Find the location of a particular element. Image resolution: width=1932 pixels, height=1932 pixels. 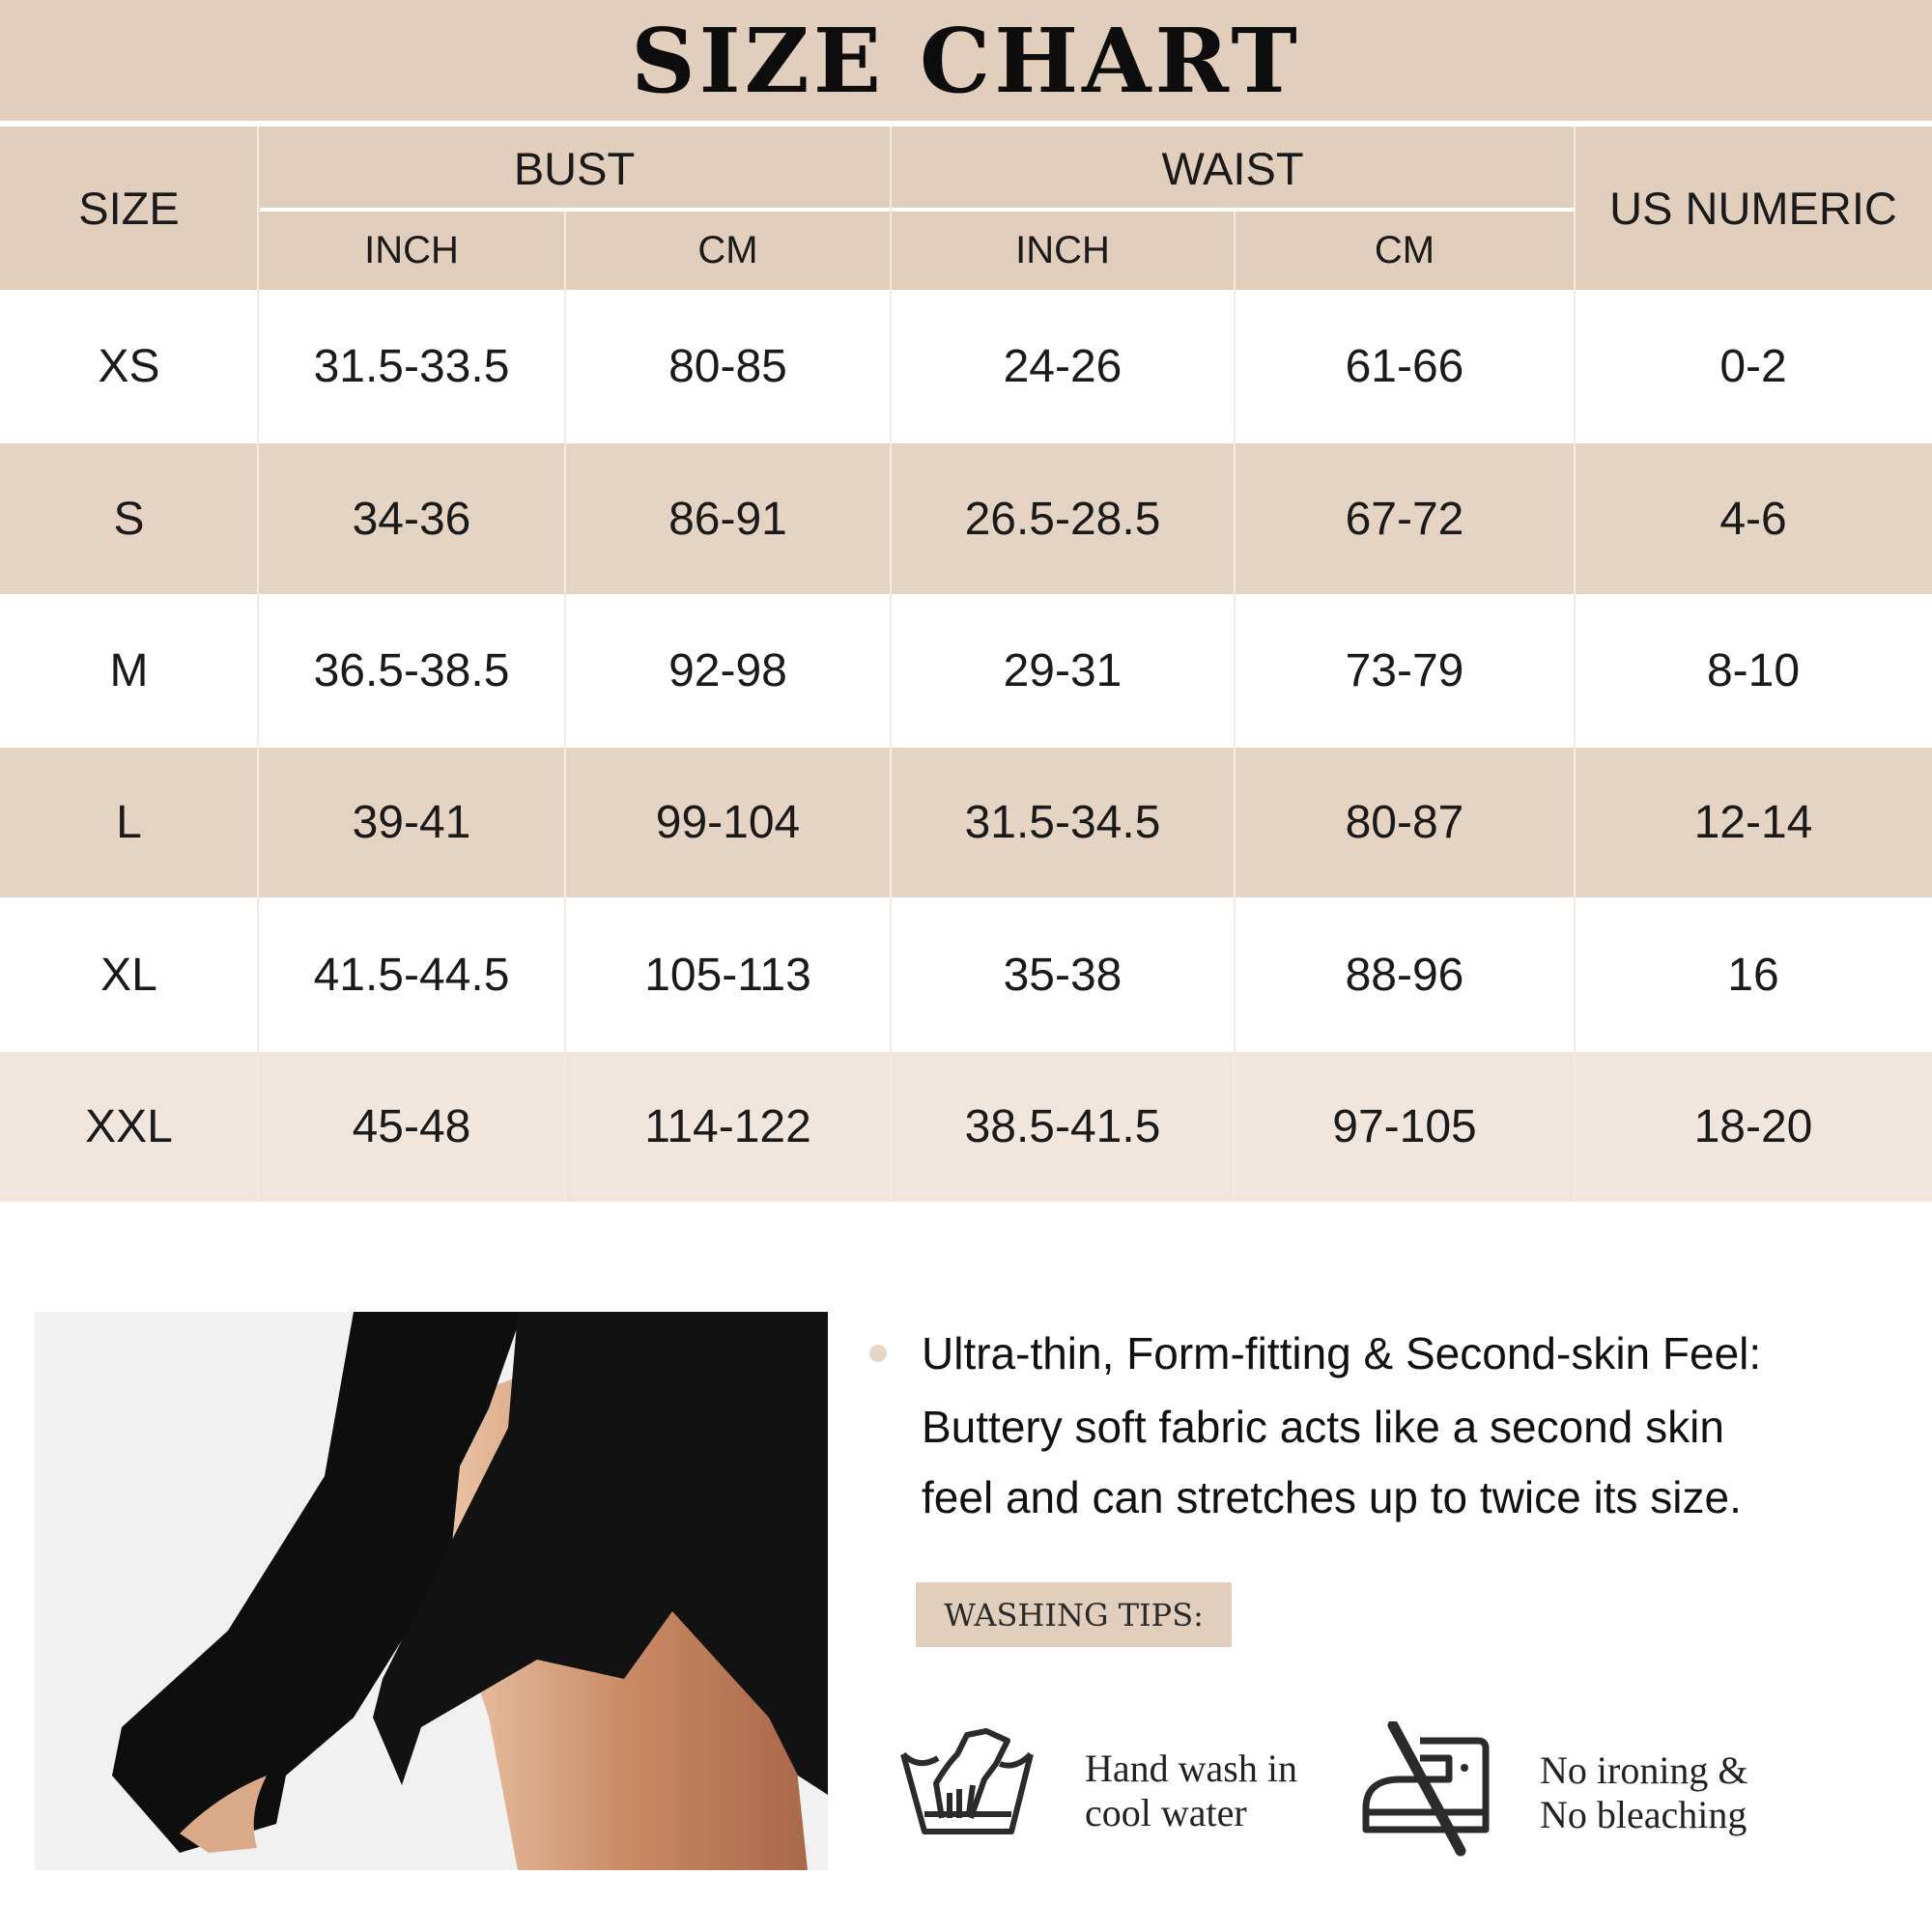

cell-waist-cm: 88-96 is located at coordinates (1404, 975).